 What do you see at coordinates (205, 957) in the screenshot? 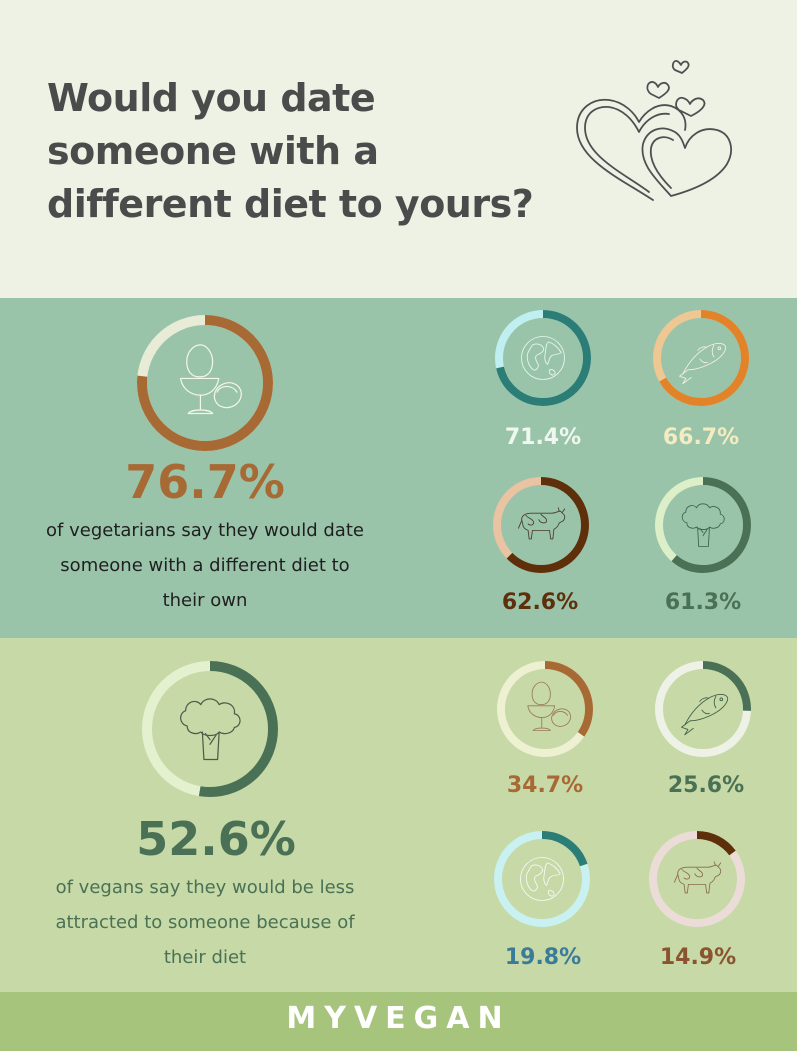
I see `description-line: their diet` at bounding box center [205, 957].